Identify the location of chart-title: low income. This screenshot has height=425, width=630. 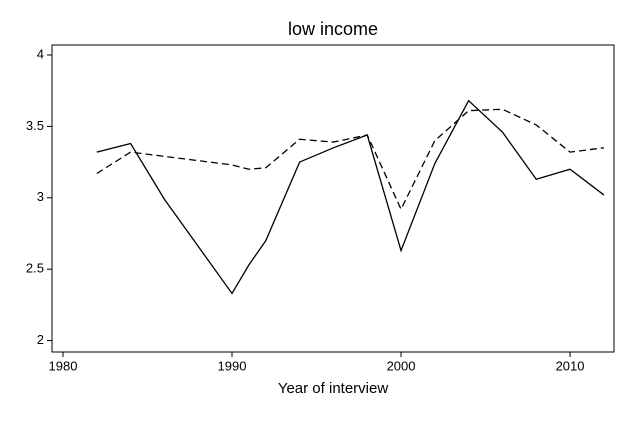
(333, 29).